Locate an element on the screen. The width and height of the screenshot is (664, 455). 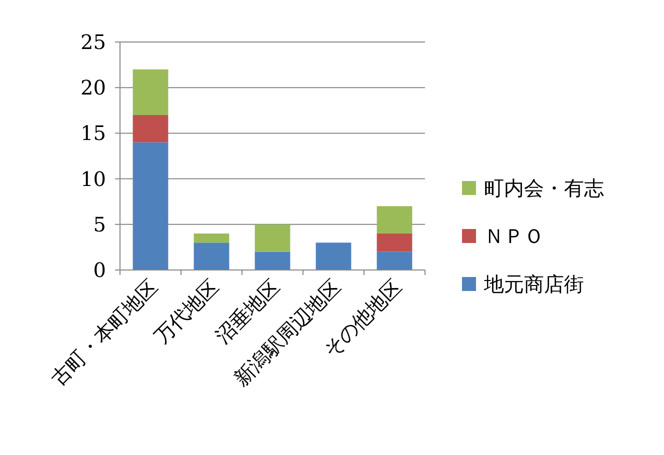
legend-label: 地元商店街 is located at coordinates (533, 284).